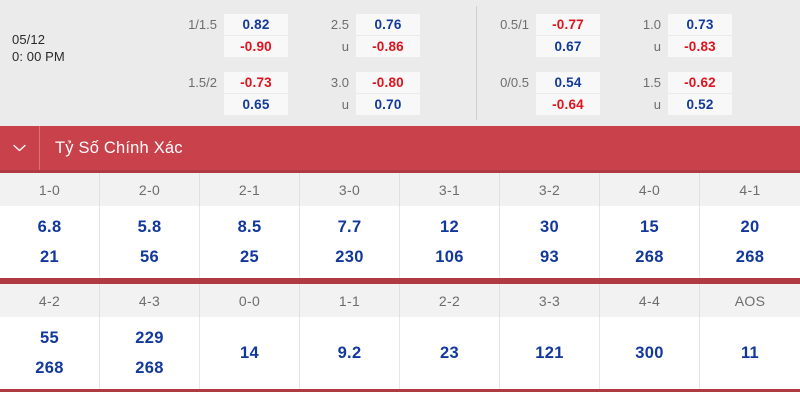  What do you see at coordinates (250, 242) in the screenshot?
I see `score-odds-cell: 8.5 25` at bounding box center [250, 242].